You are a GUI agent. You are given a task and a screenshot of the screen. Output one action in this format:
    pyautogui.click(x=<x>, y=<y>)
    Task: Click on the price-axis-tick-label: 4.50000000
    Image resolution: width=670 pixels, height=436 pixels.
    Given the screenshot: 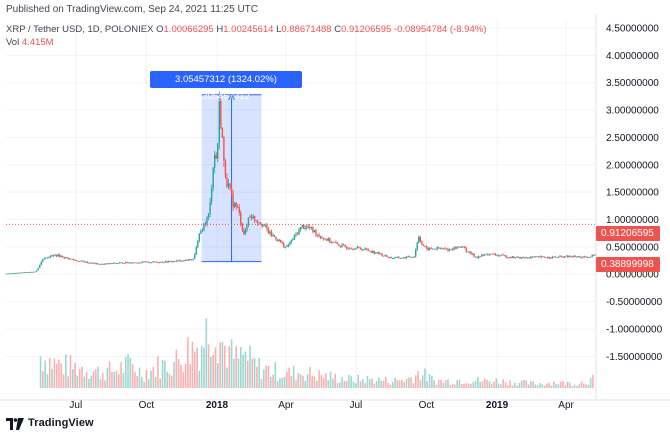 What is the action you would take?
    pyautogui.click(x=632, y=29)
    